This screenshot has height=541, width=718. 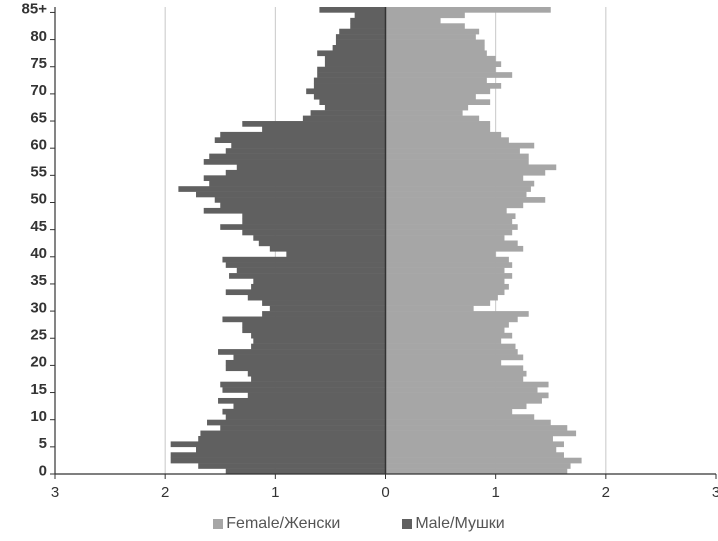 I want to click on x-tick-label: 0, so click(x=385, y=492).